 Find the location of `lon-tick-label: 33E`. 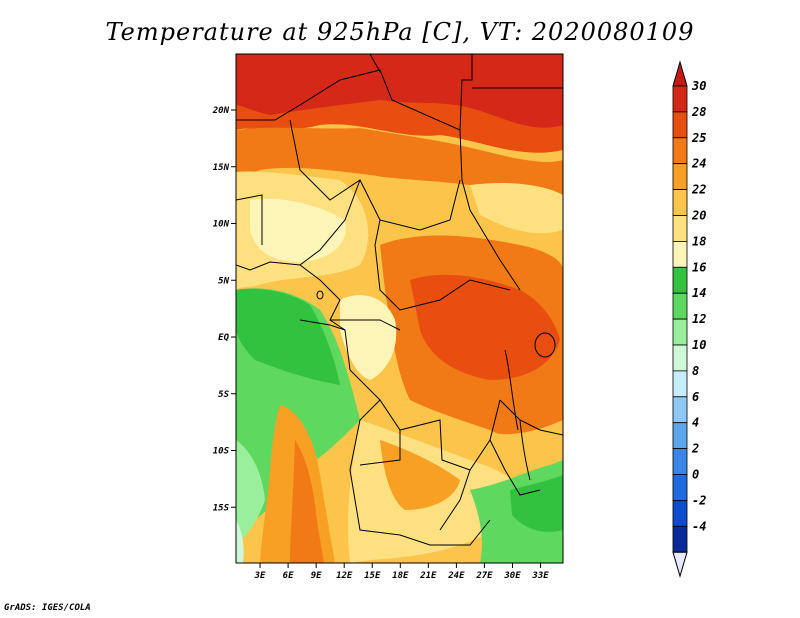

lon-tick-label: 33E is located at coordinates (540, 576).